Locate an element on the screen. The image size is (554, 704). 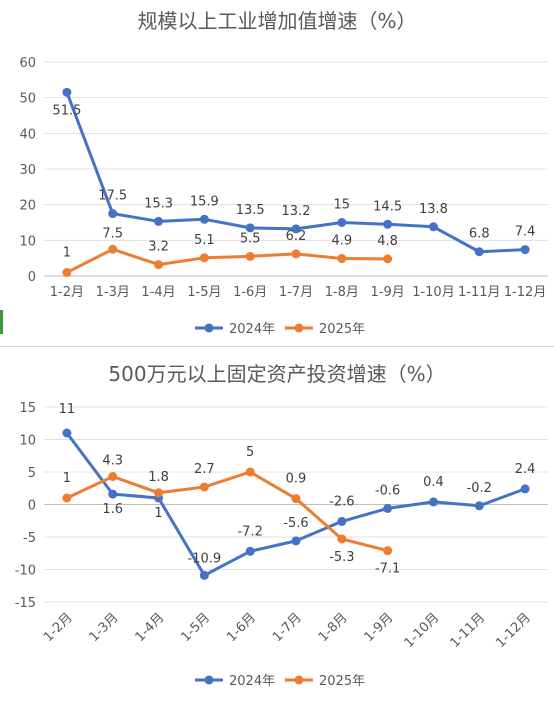
panel-edge-marker is located at coordinates (1, 322).